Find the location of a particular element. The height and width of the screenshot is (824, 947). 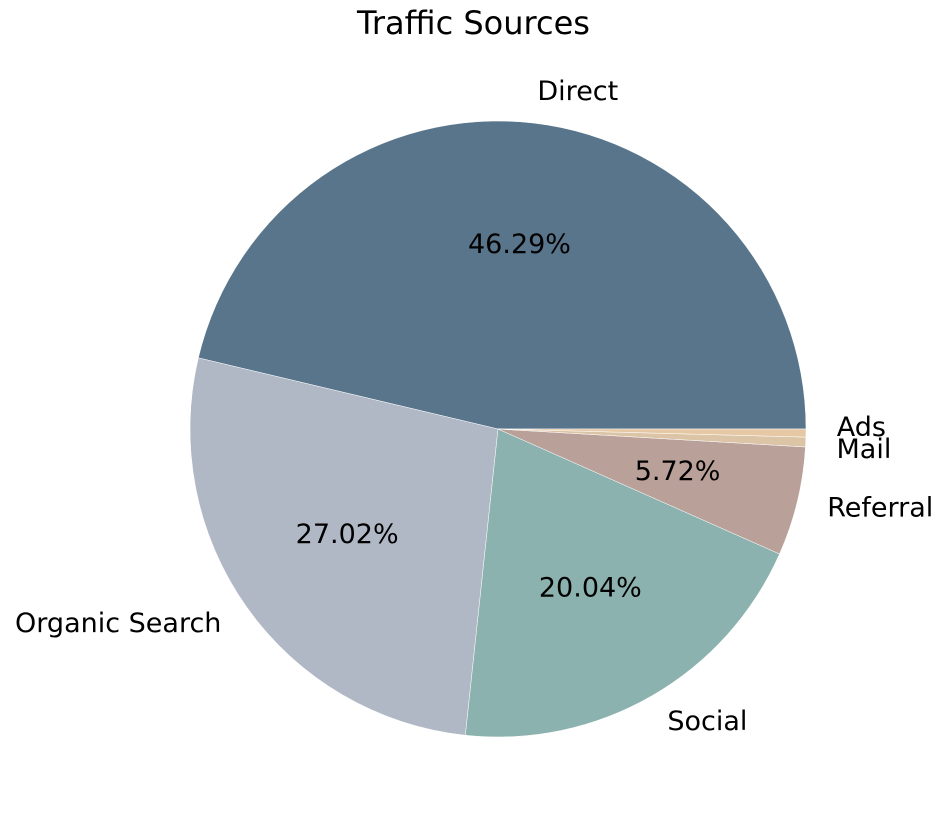

slice-pct-social: 20.04% is located at coordinates (590, 588).